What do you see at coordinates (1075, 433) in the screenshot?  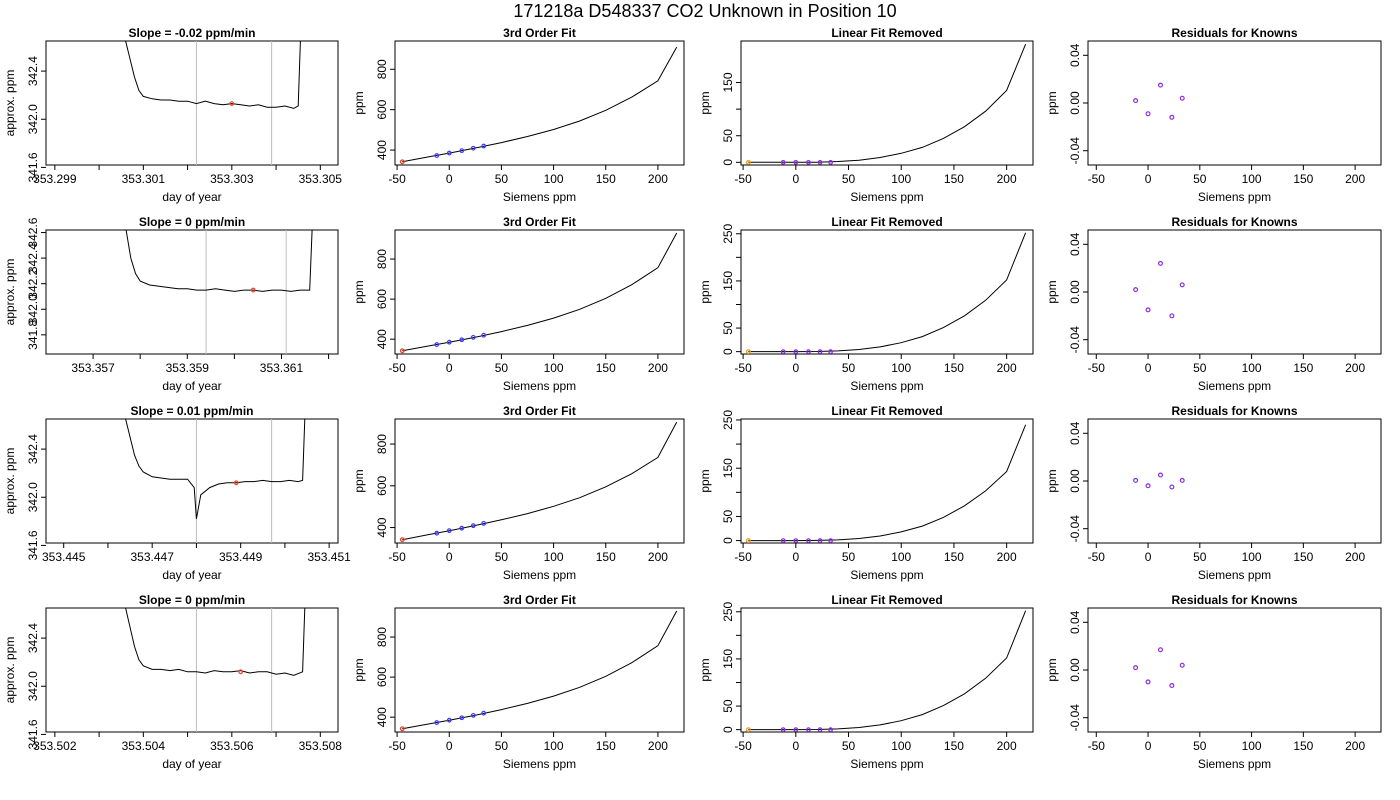 I see `y-tick-label: 0.04` at bounding box center [1075, 433].